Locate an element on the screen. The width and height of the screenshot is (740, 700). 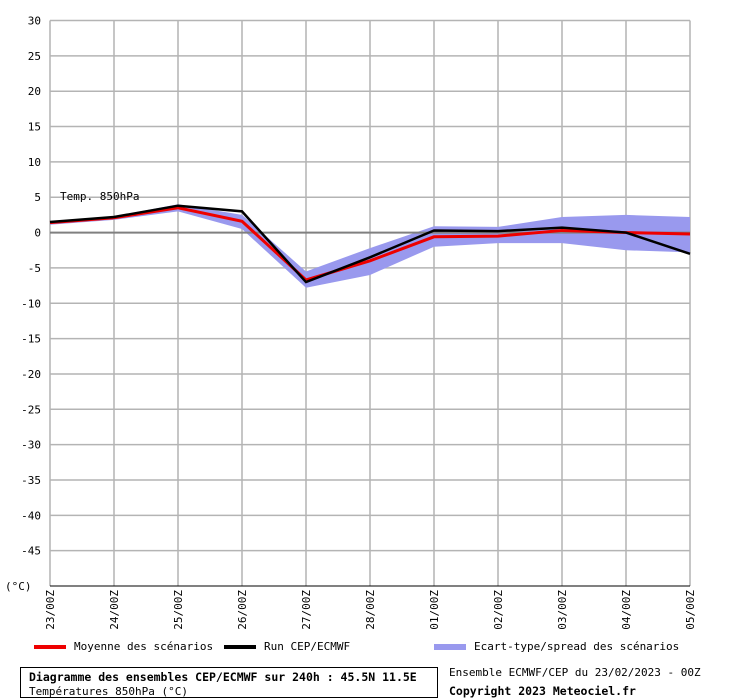
x-tick-label: 02/00Z is located at coordinates (498, 610).